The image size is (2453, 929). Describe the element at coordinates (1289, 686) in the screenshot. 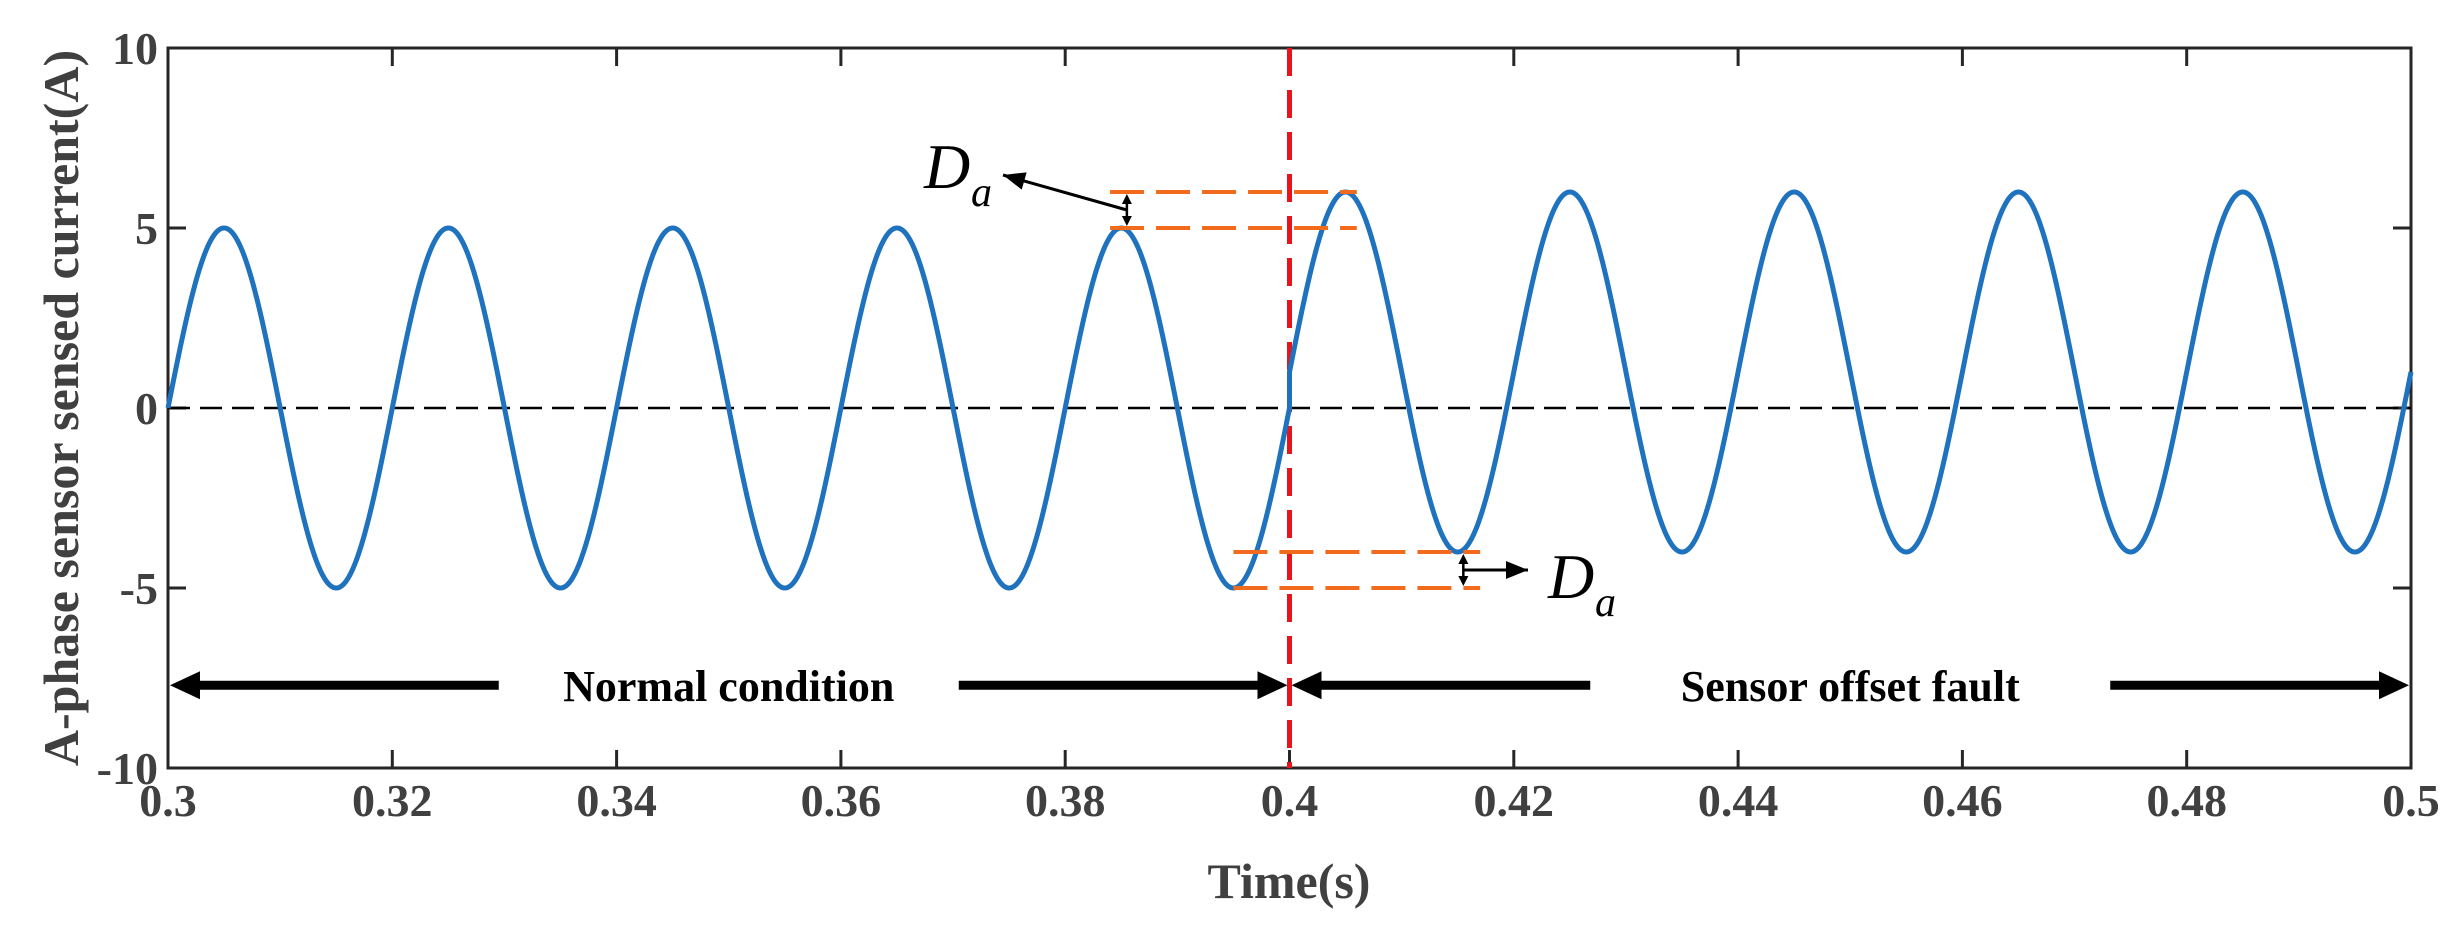

I see `region-arrows: Normal condition Sensor offset fault` at that location.